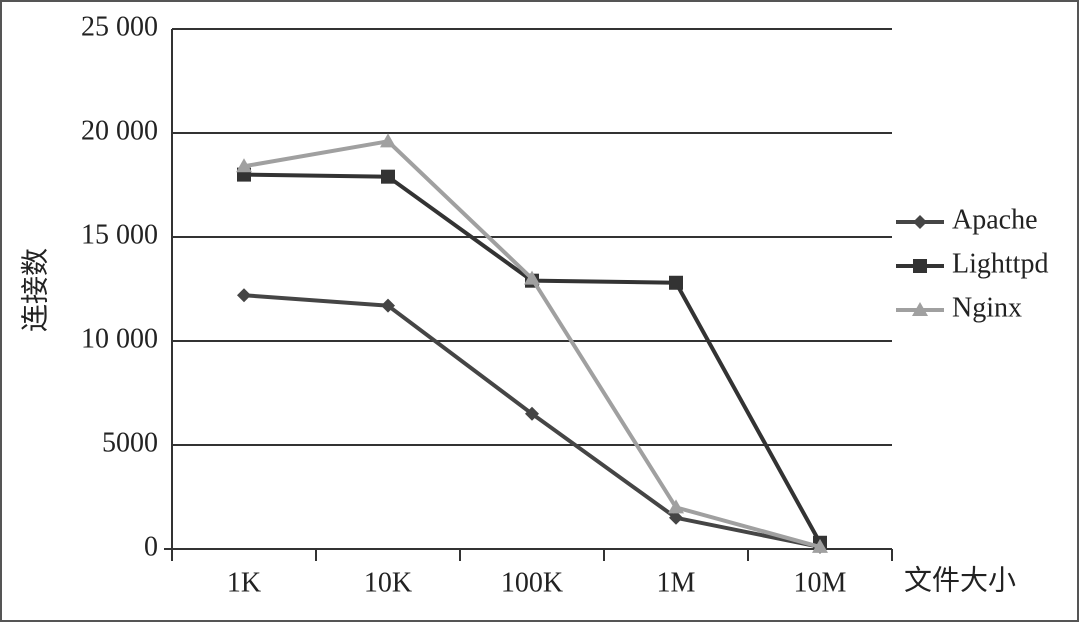 The width and height of the screenshot is (1080, 623). What do you see at coordinates (987, 307) in the screenshot?
I see `legend-label: Nginx` at bounding box center [987, 307].